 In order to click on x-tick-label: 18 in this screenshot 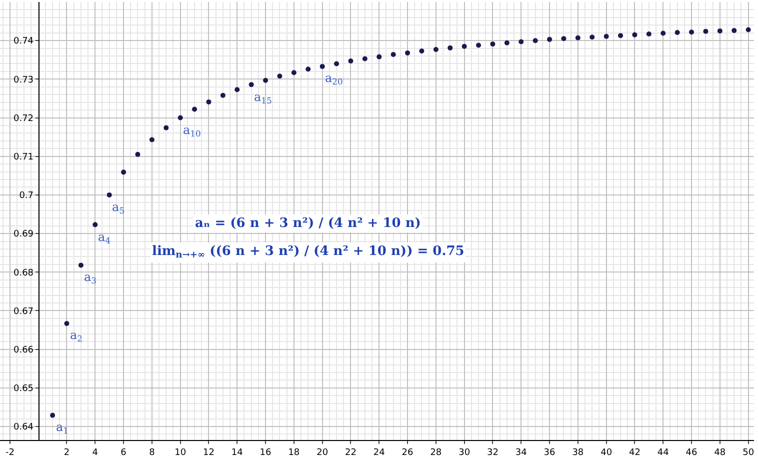, I will do `click(294, 453)`.